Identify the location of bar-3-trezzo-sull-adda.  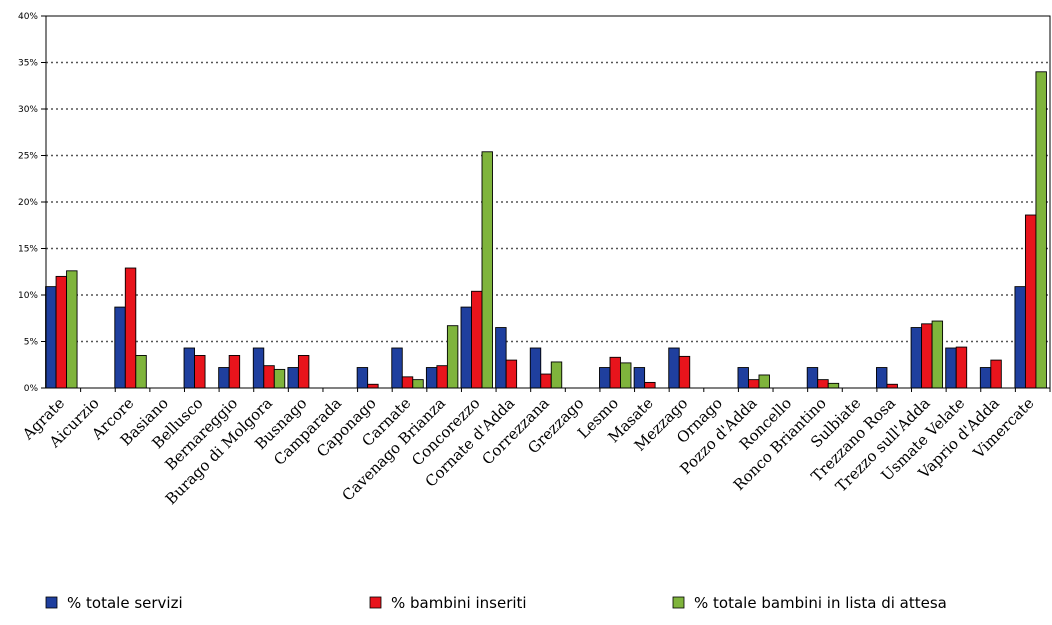
(937, 354).